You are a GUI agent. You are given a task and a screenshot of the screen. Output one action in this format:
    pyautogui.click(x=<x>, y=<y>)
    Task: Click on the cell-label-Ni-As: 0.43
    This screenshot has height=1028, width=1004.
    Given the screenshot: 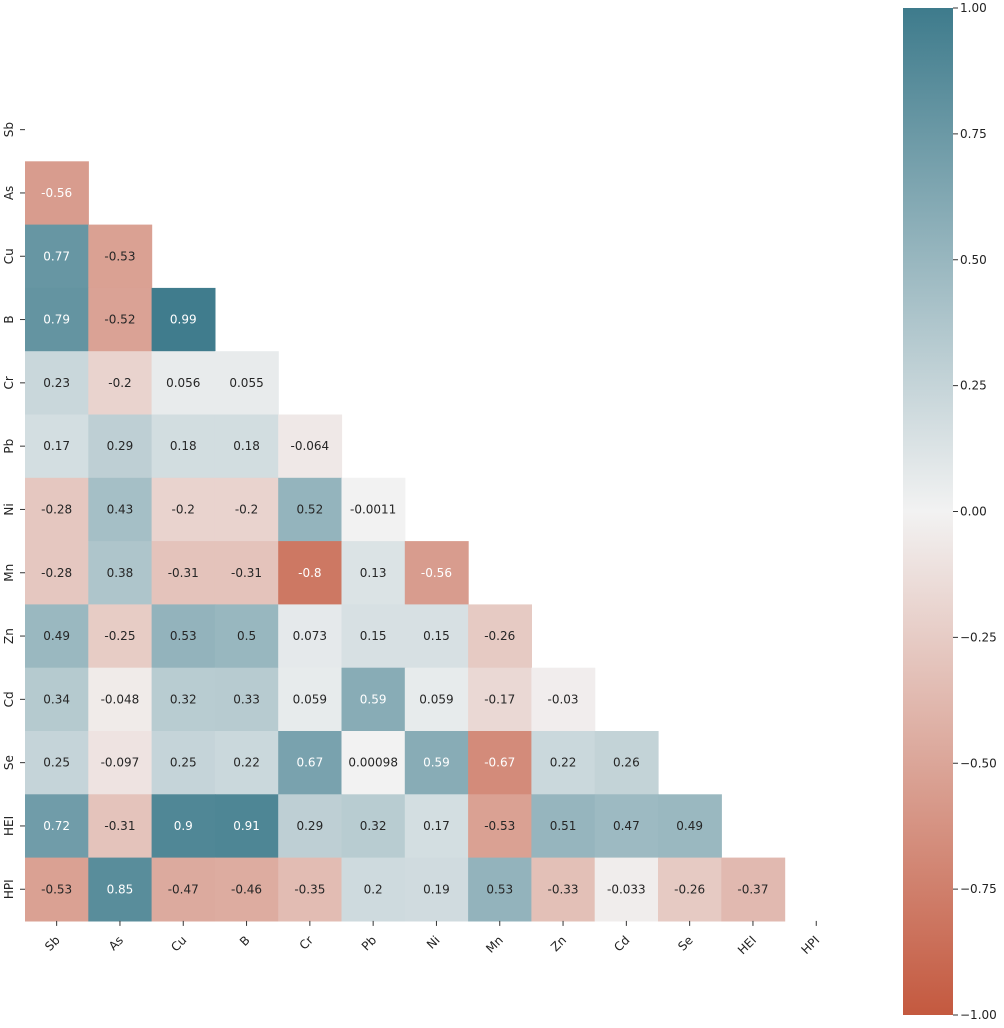 What is the action you would take?
    pyautogui.click(x=120, y=509)
    